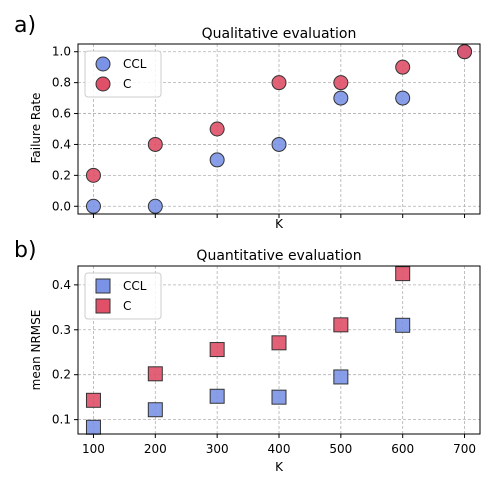 The height and width of the screenshot is (491, 496). What do you see at coordinates (61, 285) in the screenshot?
I see `panel-b-ytick-label: 0.4` at bounding box center [61, 285].